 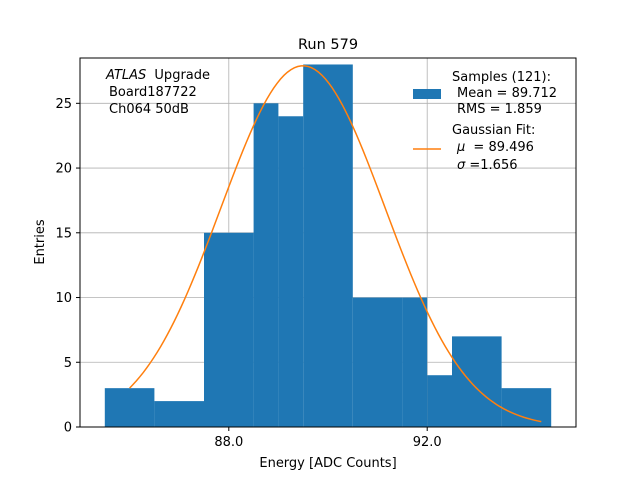 I want to click on legend-fit-sigma: σ =1.656, so click(x=487, y=165).